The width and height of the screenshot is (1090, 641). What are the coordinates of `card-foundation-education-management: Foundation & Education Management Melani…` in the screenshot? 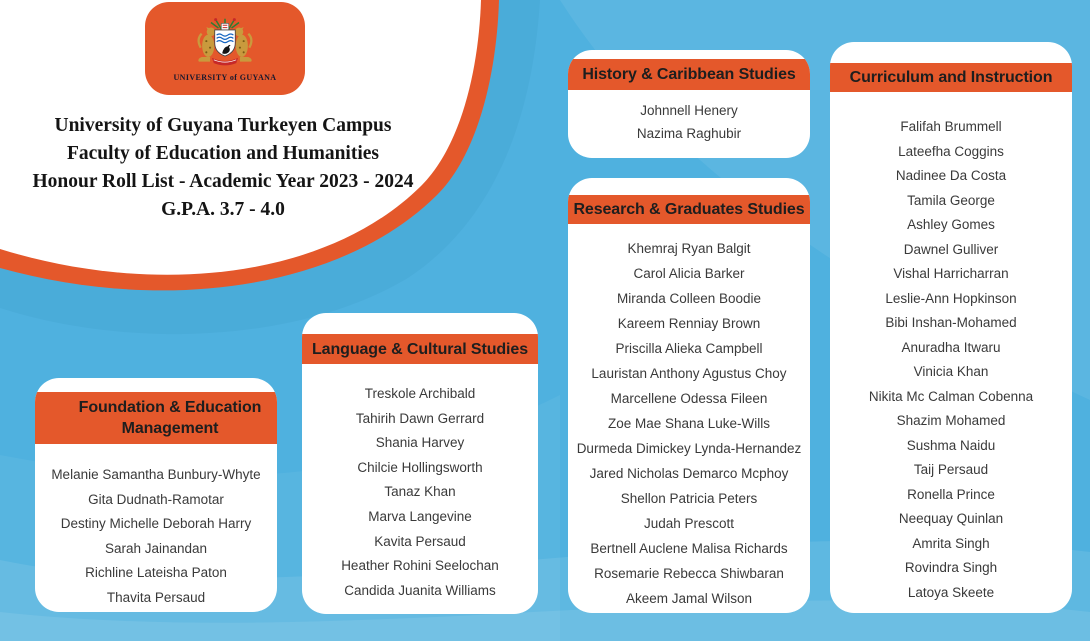 It's located at (156, 495).